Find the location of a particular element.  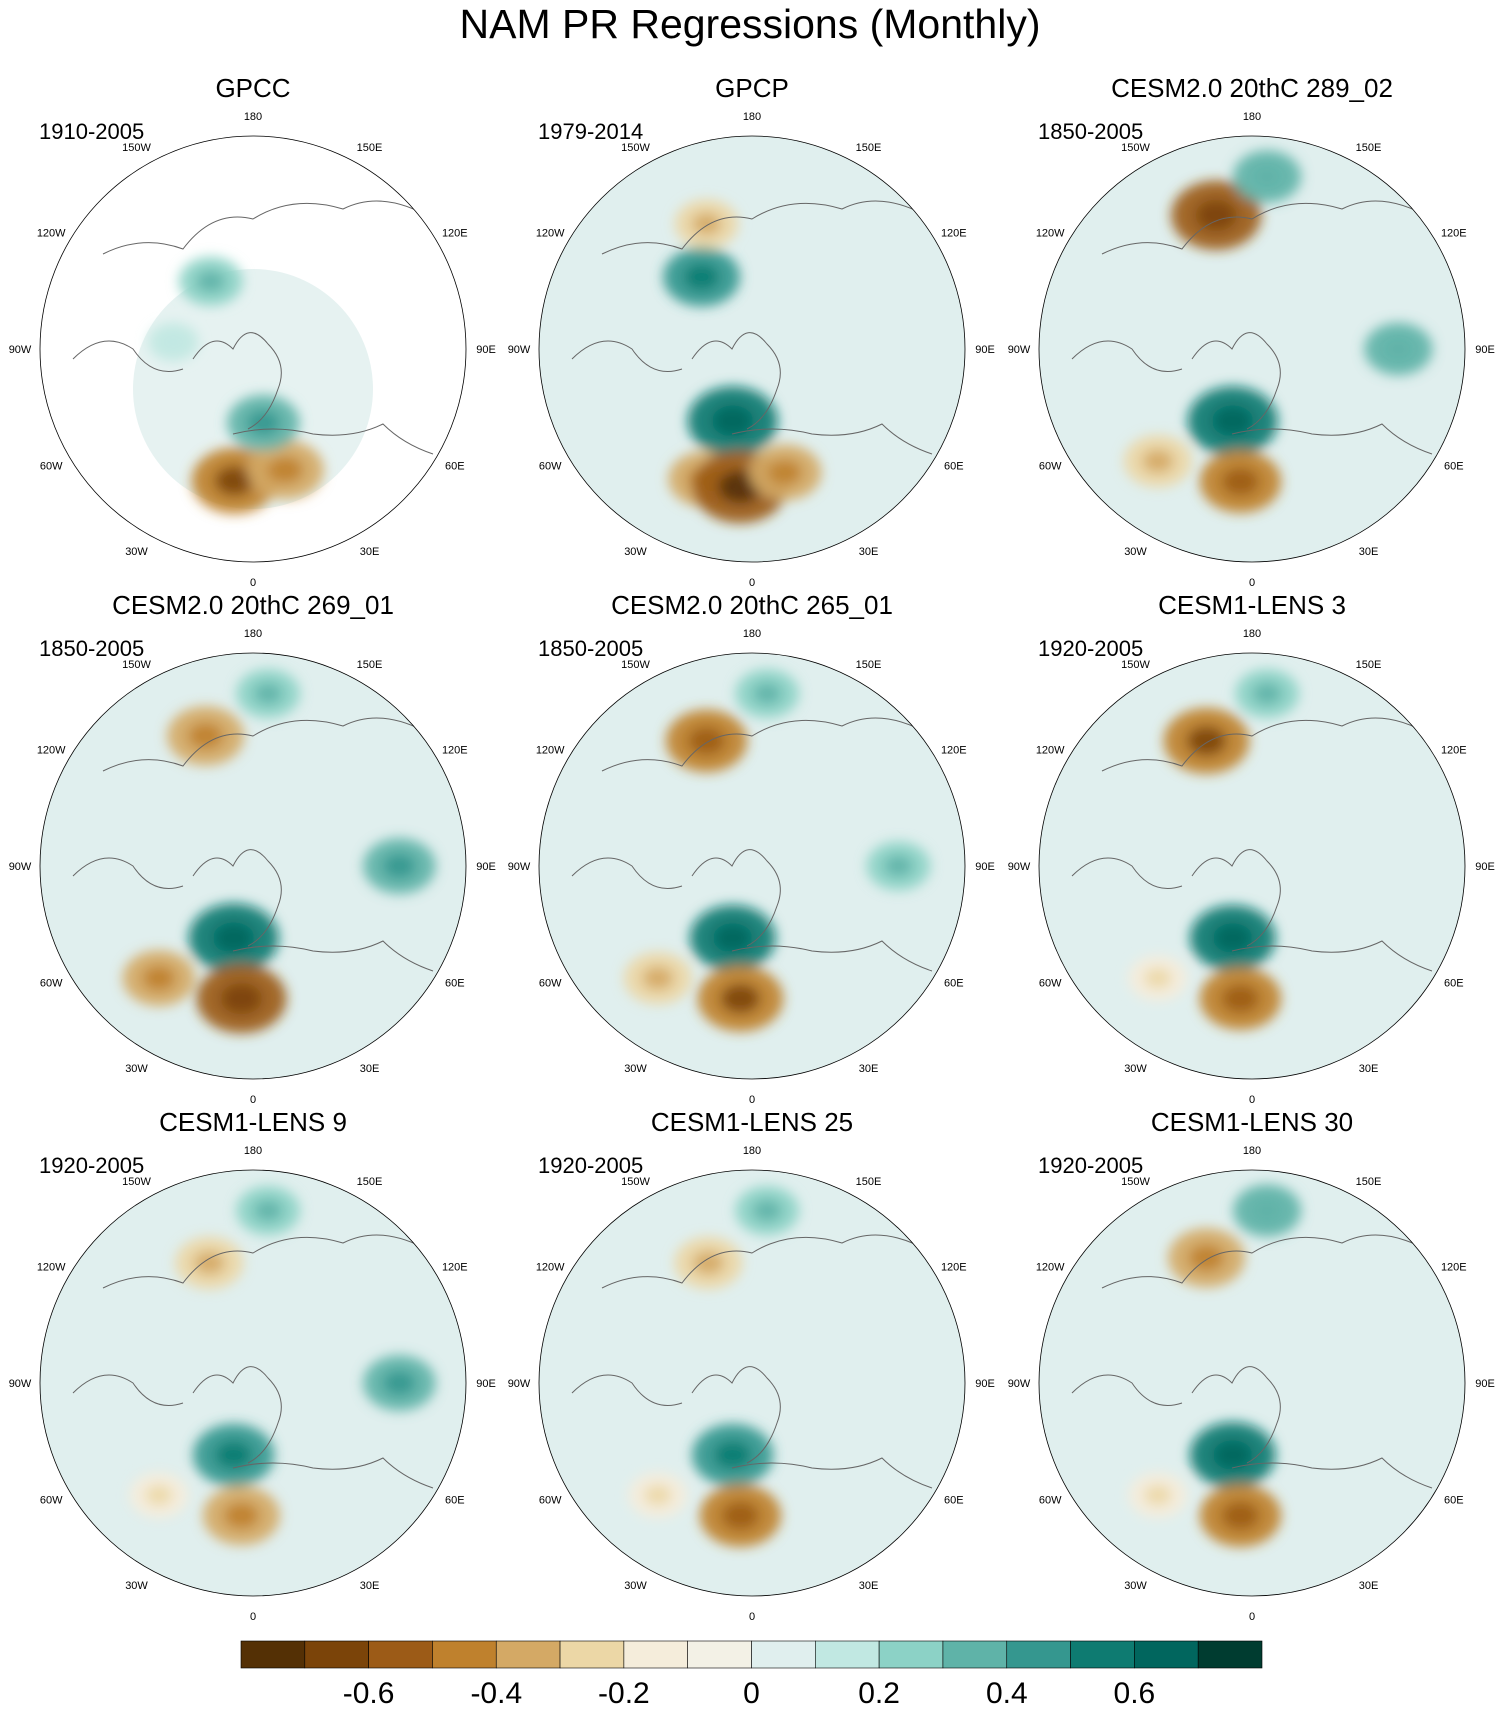

colorbar-tick-label: 0.2 is located at coordinates (879, 1693).